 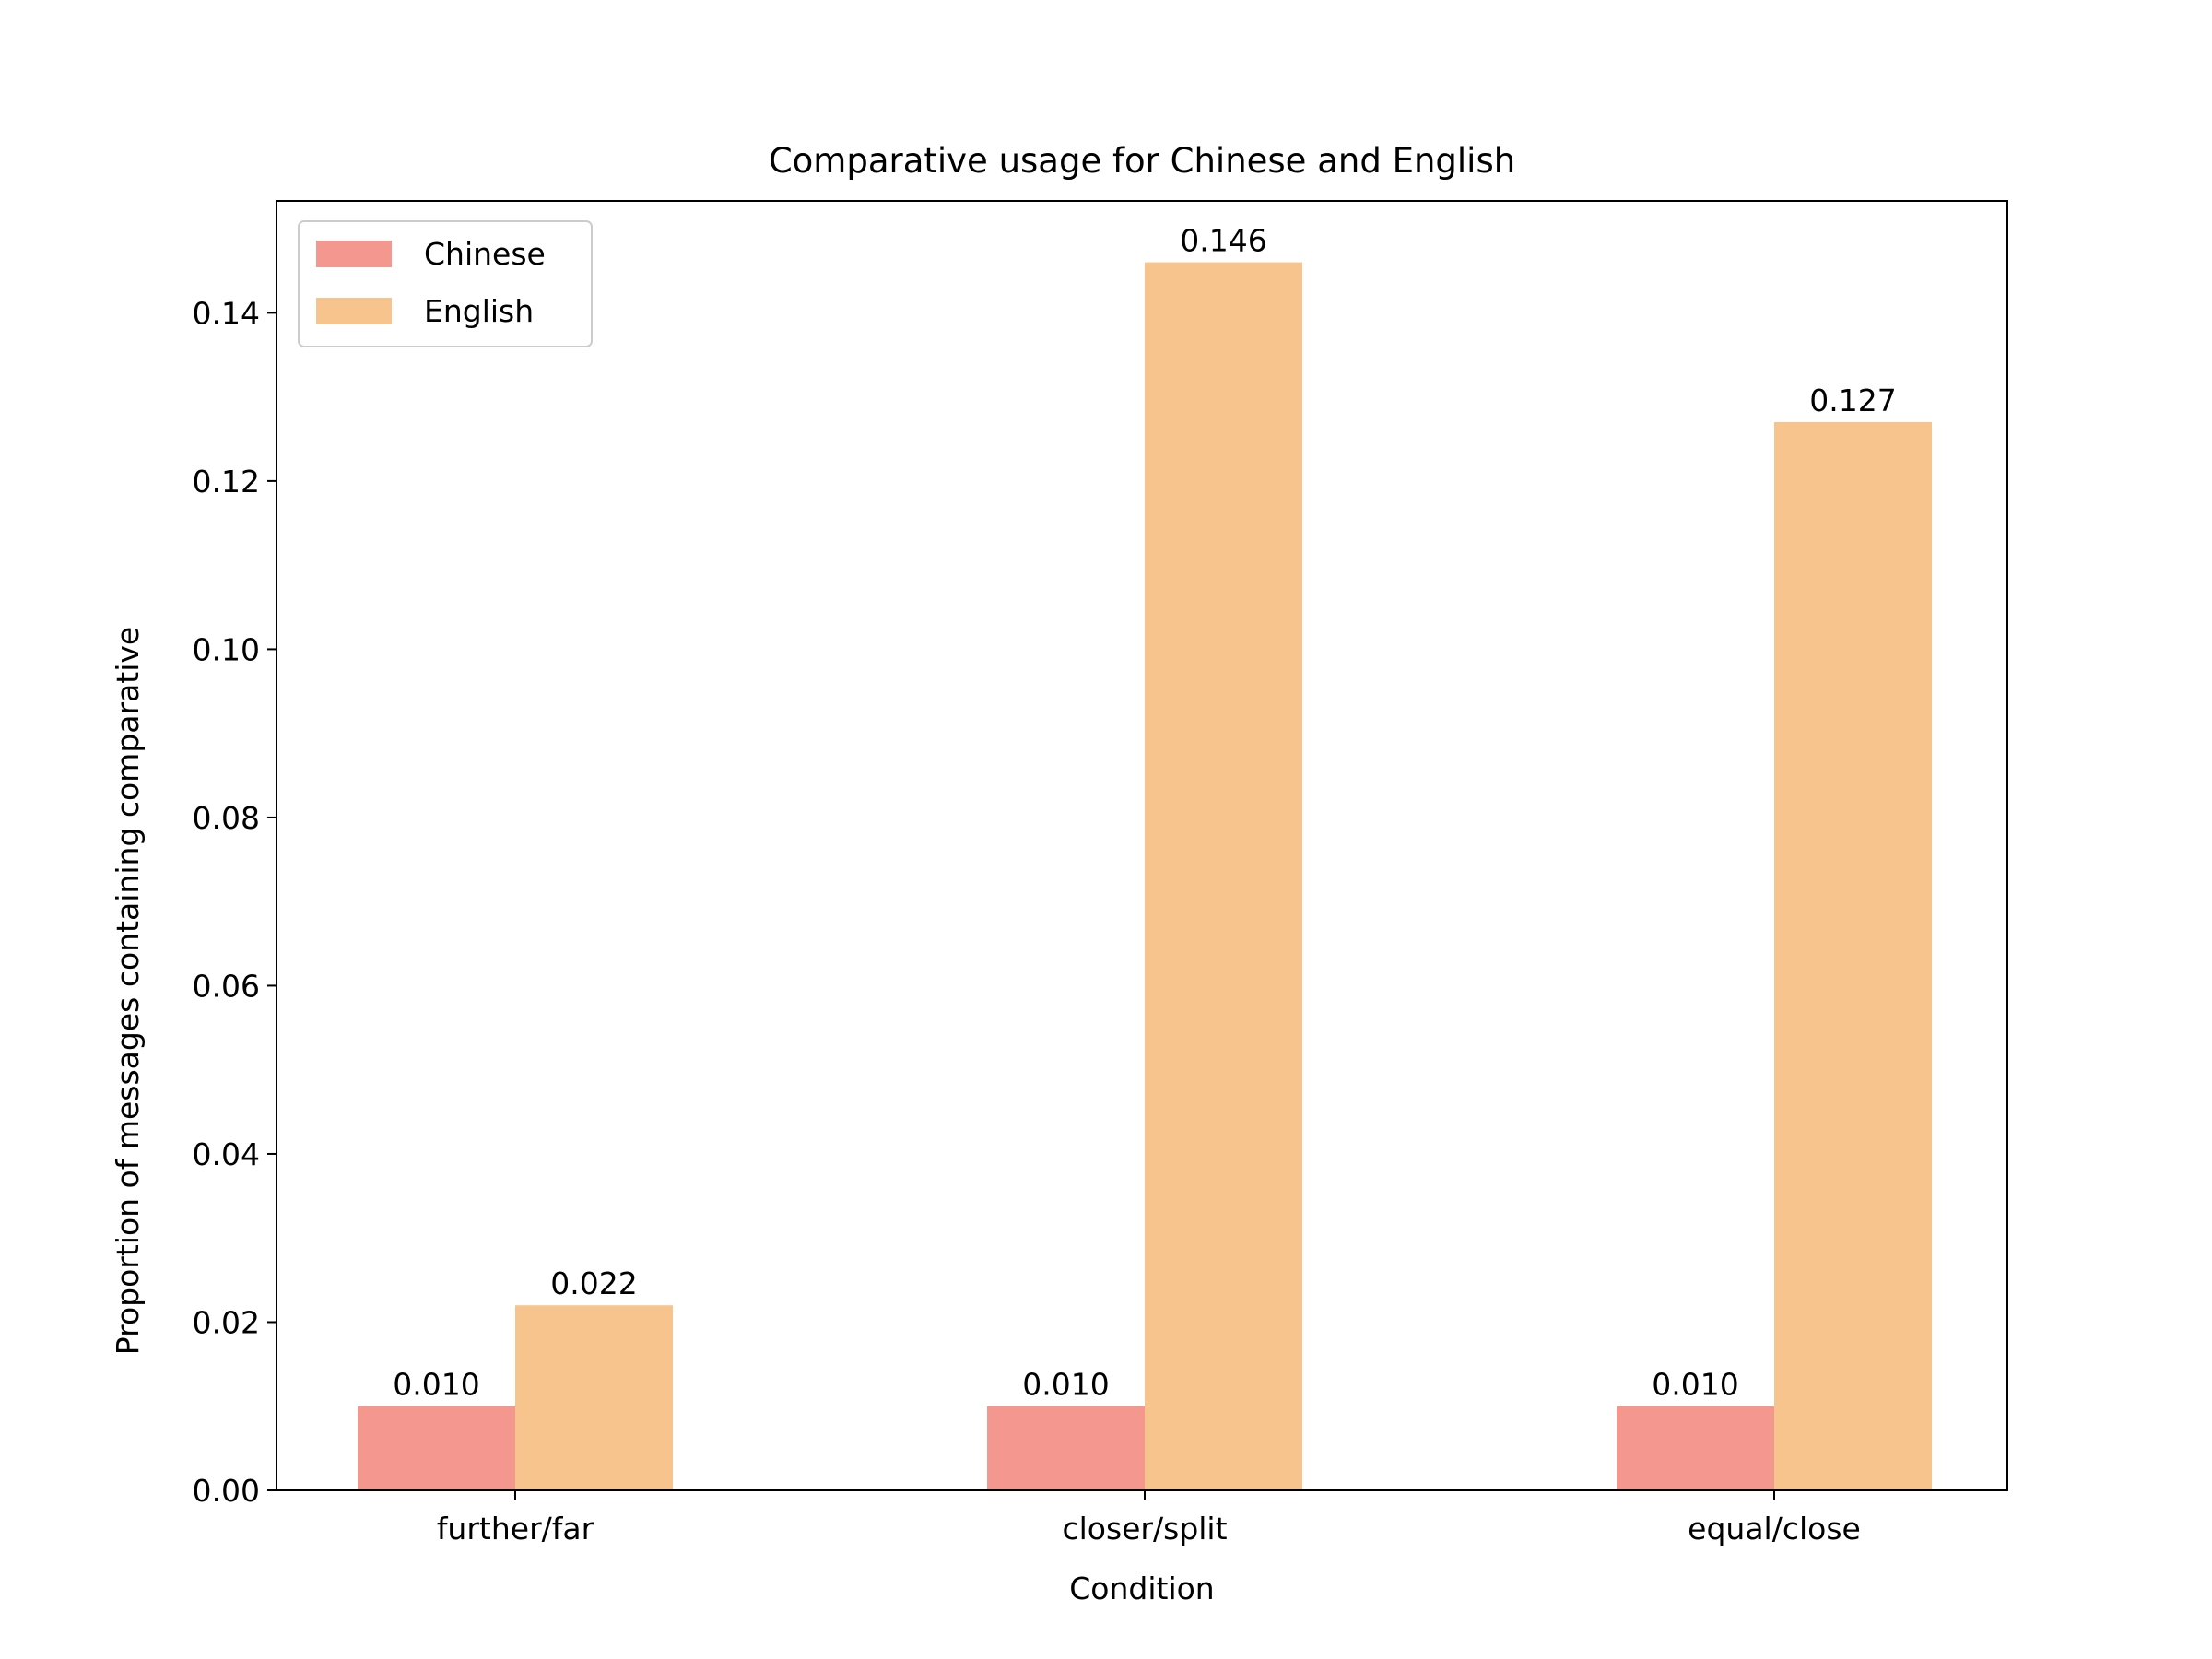 What do you see at coordinates (1852, 400) in the screenshot?
I see `bar-value-label: 0.127` at bounding box center [1852, 400].